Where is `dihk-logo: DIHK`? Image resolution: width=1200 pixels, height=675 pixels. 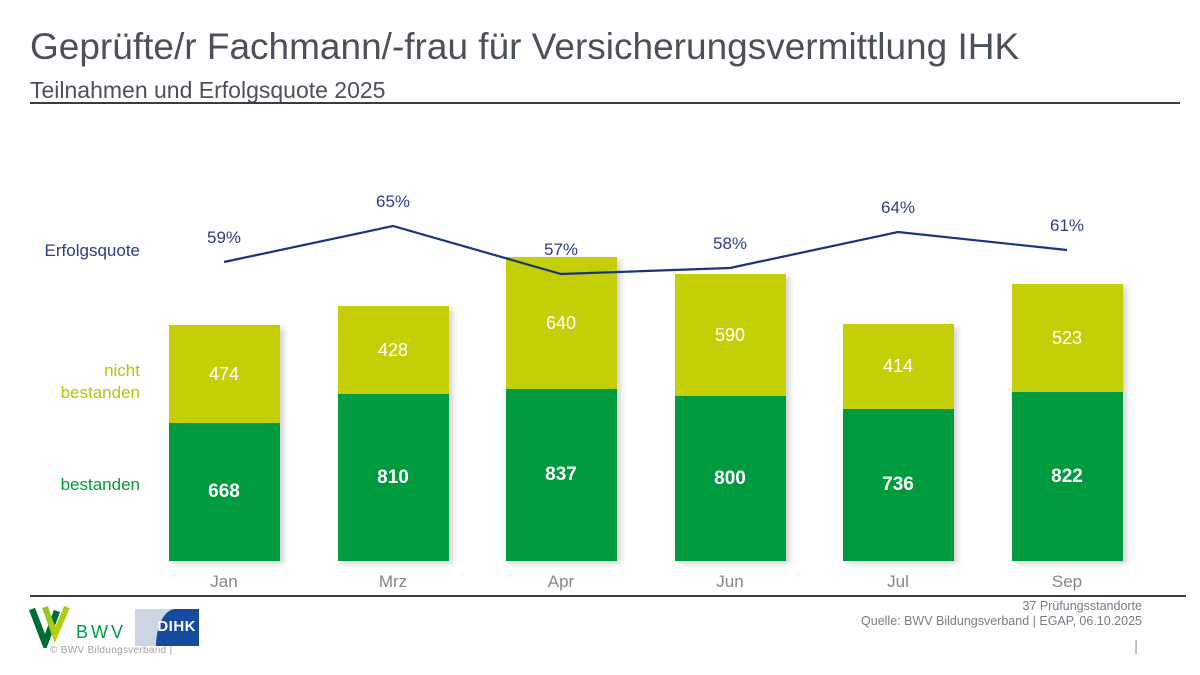 dihk-logo: DIHK is located at coordinates (167, 627).